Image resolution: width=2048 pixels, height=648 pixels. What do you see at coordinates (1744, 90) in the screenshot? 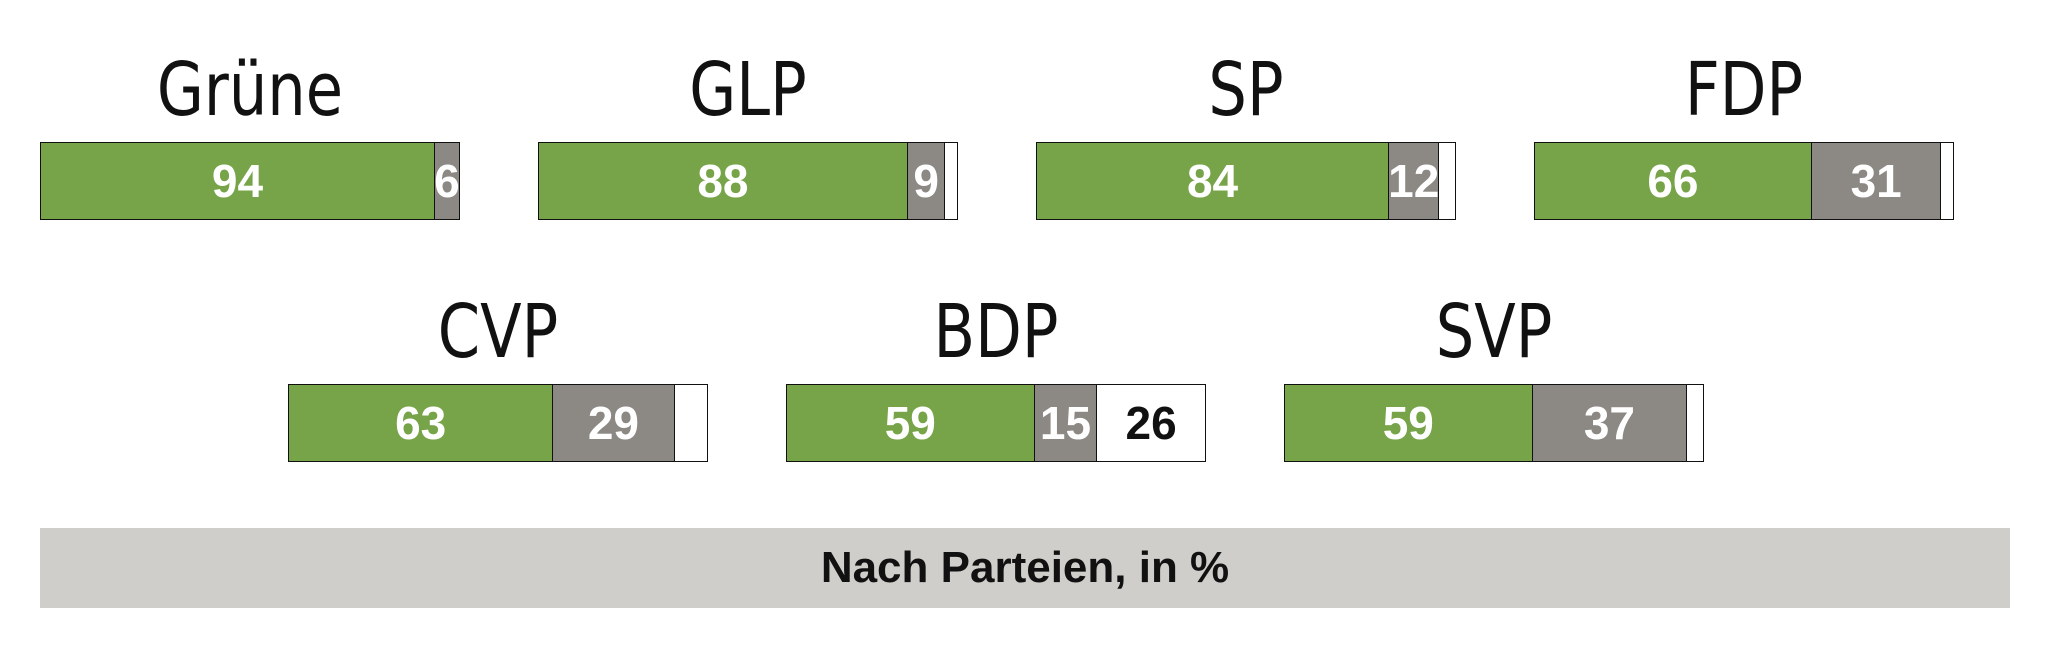
I see `party-name-fdp: FDP` at bounding box center [1744, 90].